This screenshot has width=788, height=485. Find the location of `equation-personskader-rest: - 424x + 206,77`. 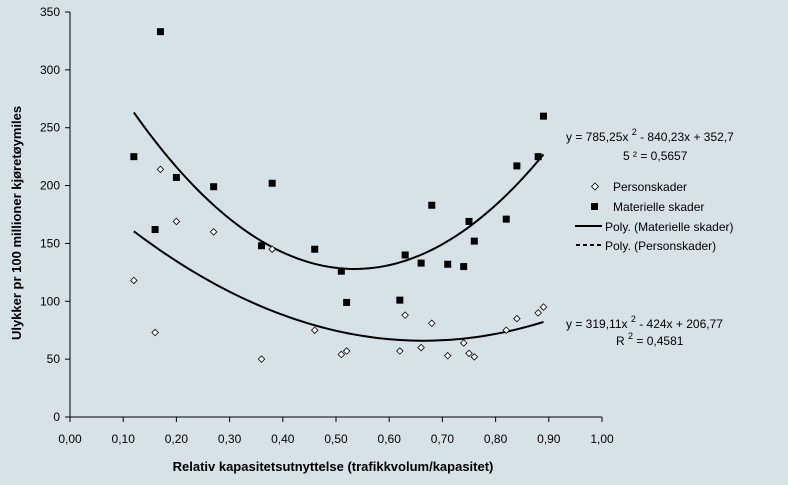

equation-personskader-rest: - 424x + 206,77 is located at coordinates (681, 324).